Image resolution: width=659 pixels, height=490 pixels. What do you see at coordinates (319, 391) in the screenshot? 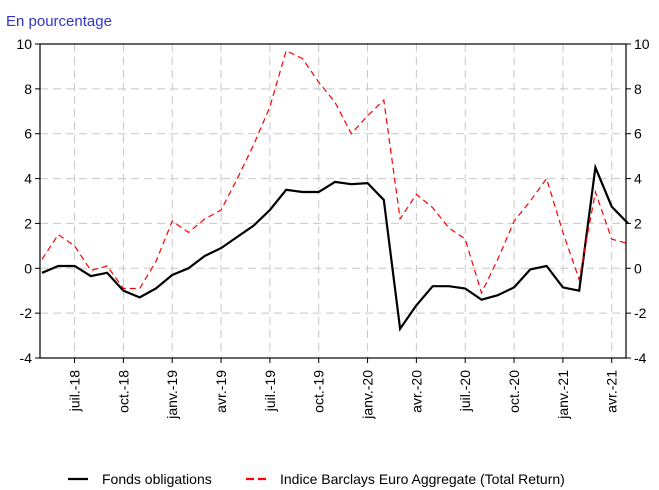
I see `x-tick-label: oct.-19` at bounding box center [319, 391].